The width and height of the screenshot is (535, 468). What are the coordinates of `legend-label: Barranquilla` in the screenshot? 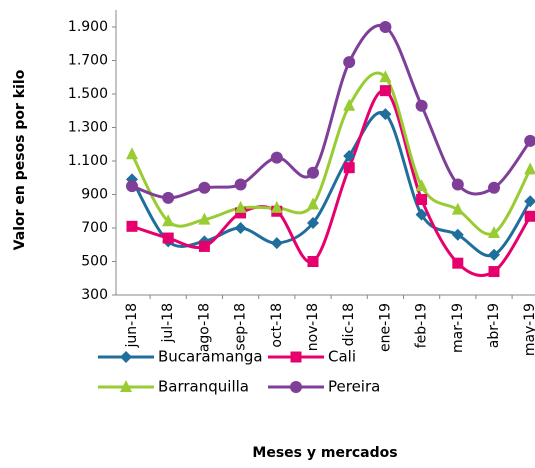 It's located at (203, 387).